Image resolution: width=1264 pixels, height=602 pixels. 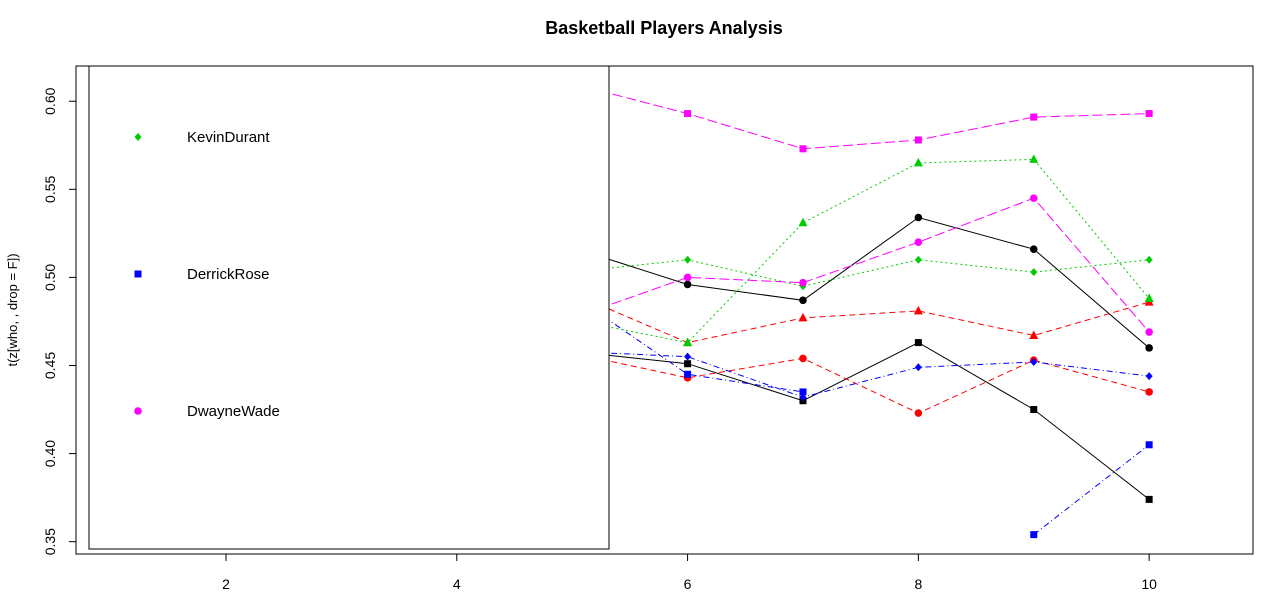 I want to click on legend: KevinDurant DerrickRose DwayneWade, so click(x=207, y=274).